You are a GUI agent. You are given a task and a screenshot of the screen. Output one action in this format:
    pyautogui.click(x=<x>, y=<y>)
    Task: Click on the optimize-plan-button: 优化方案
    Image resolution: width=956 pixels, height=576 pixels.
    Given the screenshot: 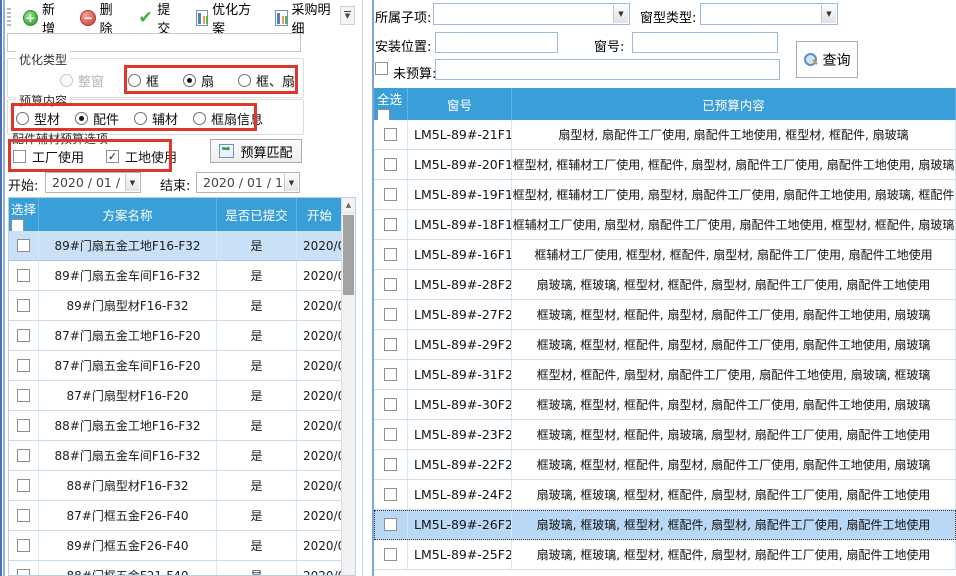 What is the action you would take?
    pyautogui.click(x=228, y=19)
    